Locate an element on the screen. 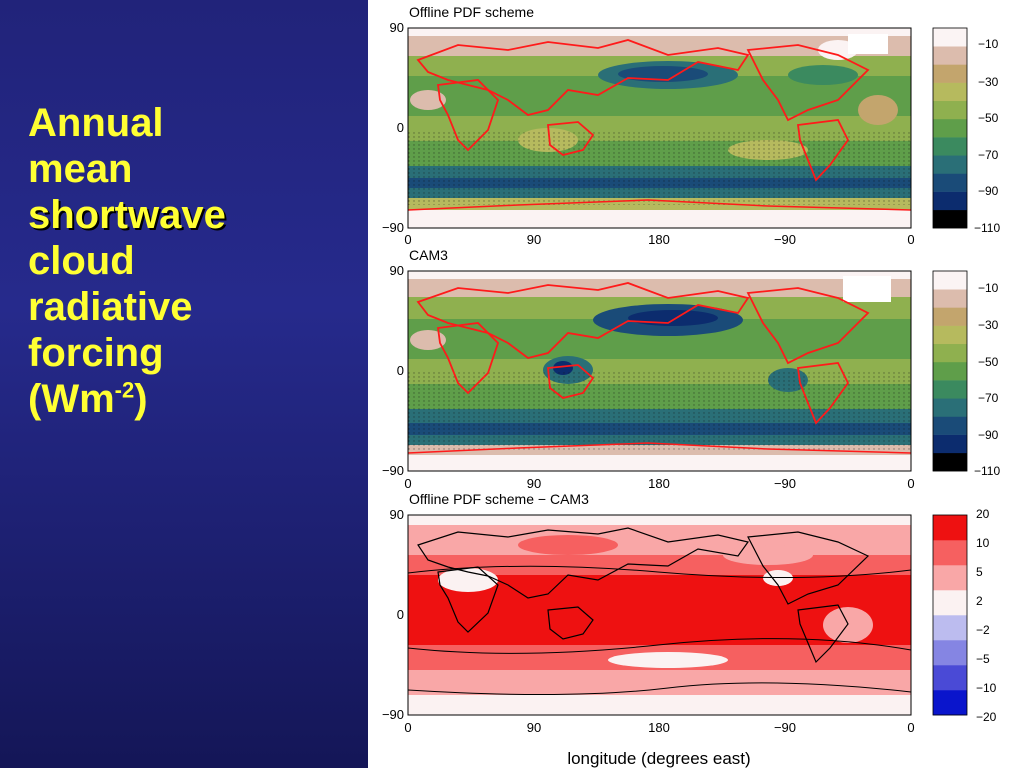 This screenshot has height=768, width=1024. panel-3-cb-label-3: 5 is located at coordinates (979, 572).